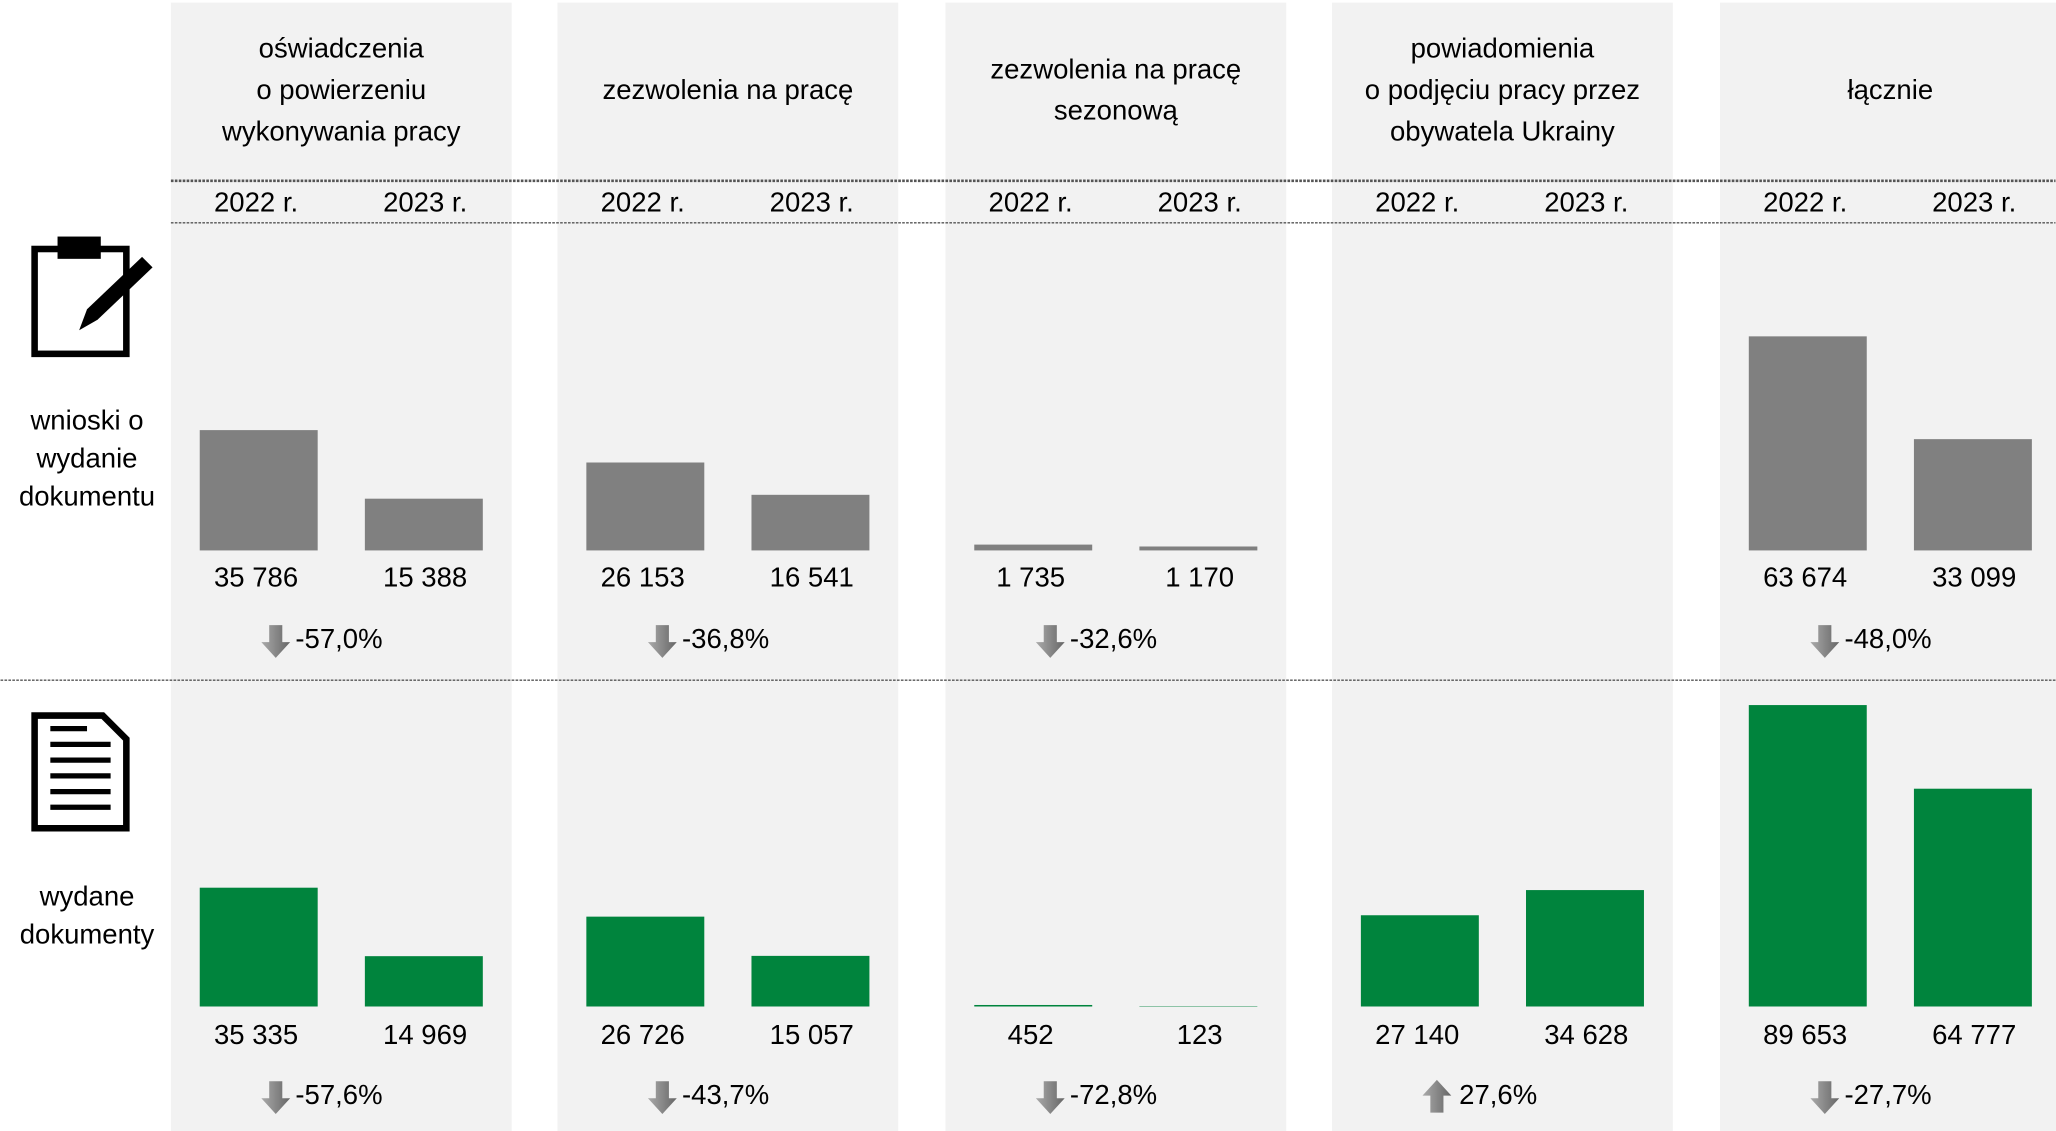  What do you see at coordinates (1113, 638) in the screenshot?
I see `change-label: -32,6%` at bounding box center [1113, 638].